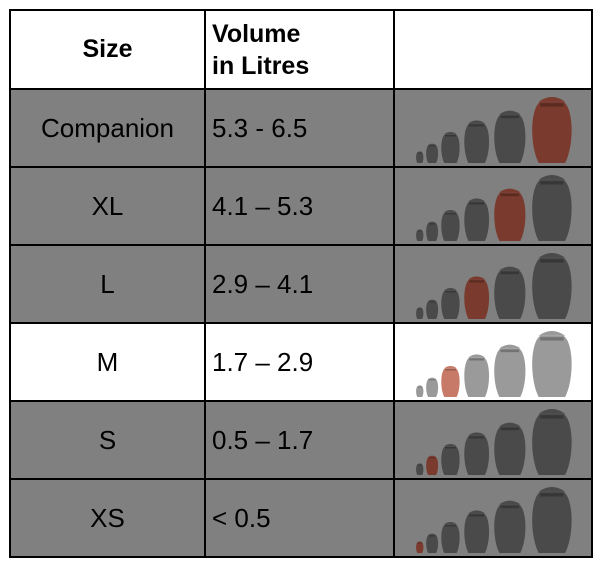 The width and height of the screenshot is (600, 575). Describe the element at coordinates (107, 49) in the screenshot. I see `header-size: Size` at that location.